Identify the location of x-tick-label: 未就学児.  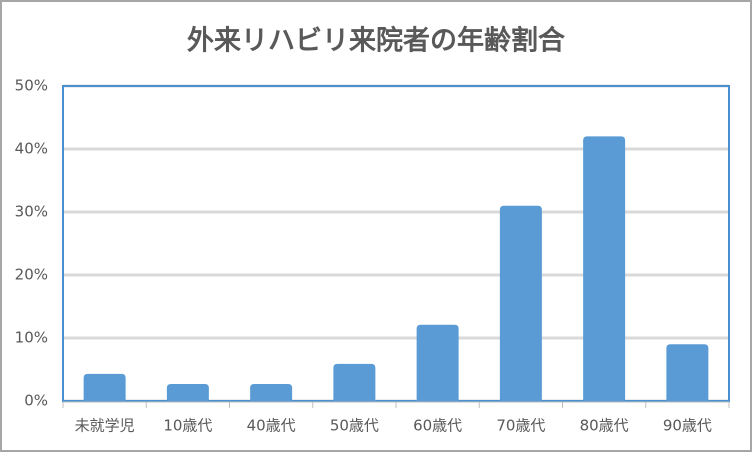
(105, 426).